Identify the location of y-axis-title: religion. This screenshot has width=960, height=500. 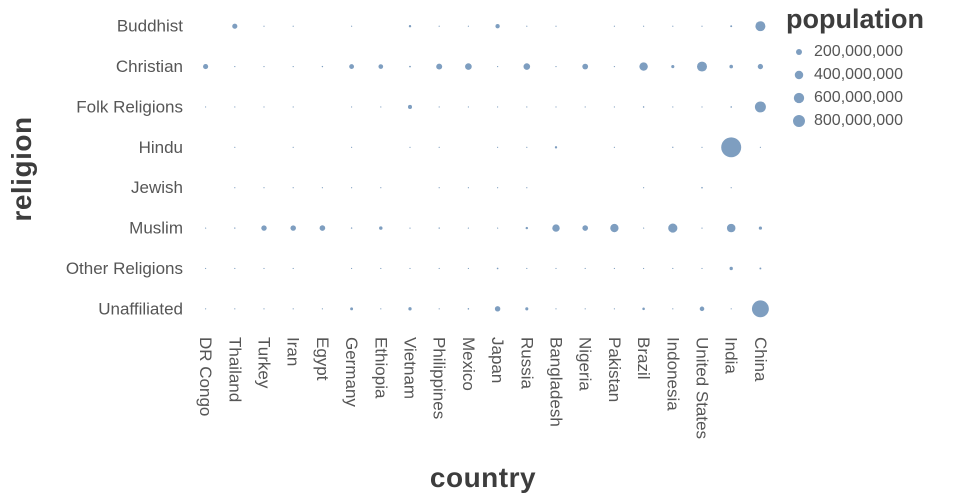
(21, 169).